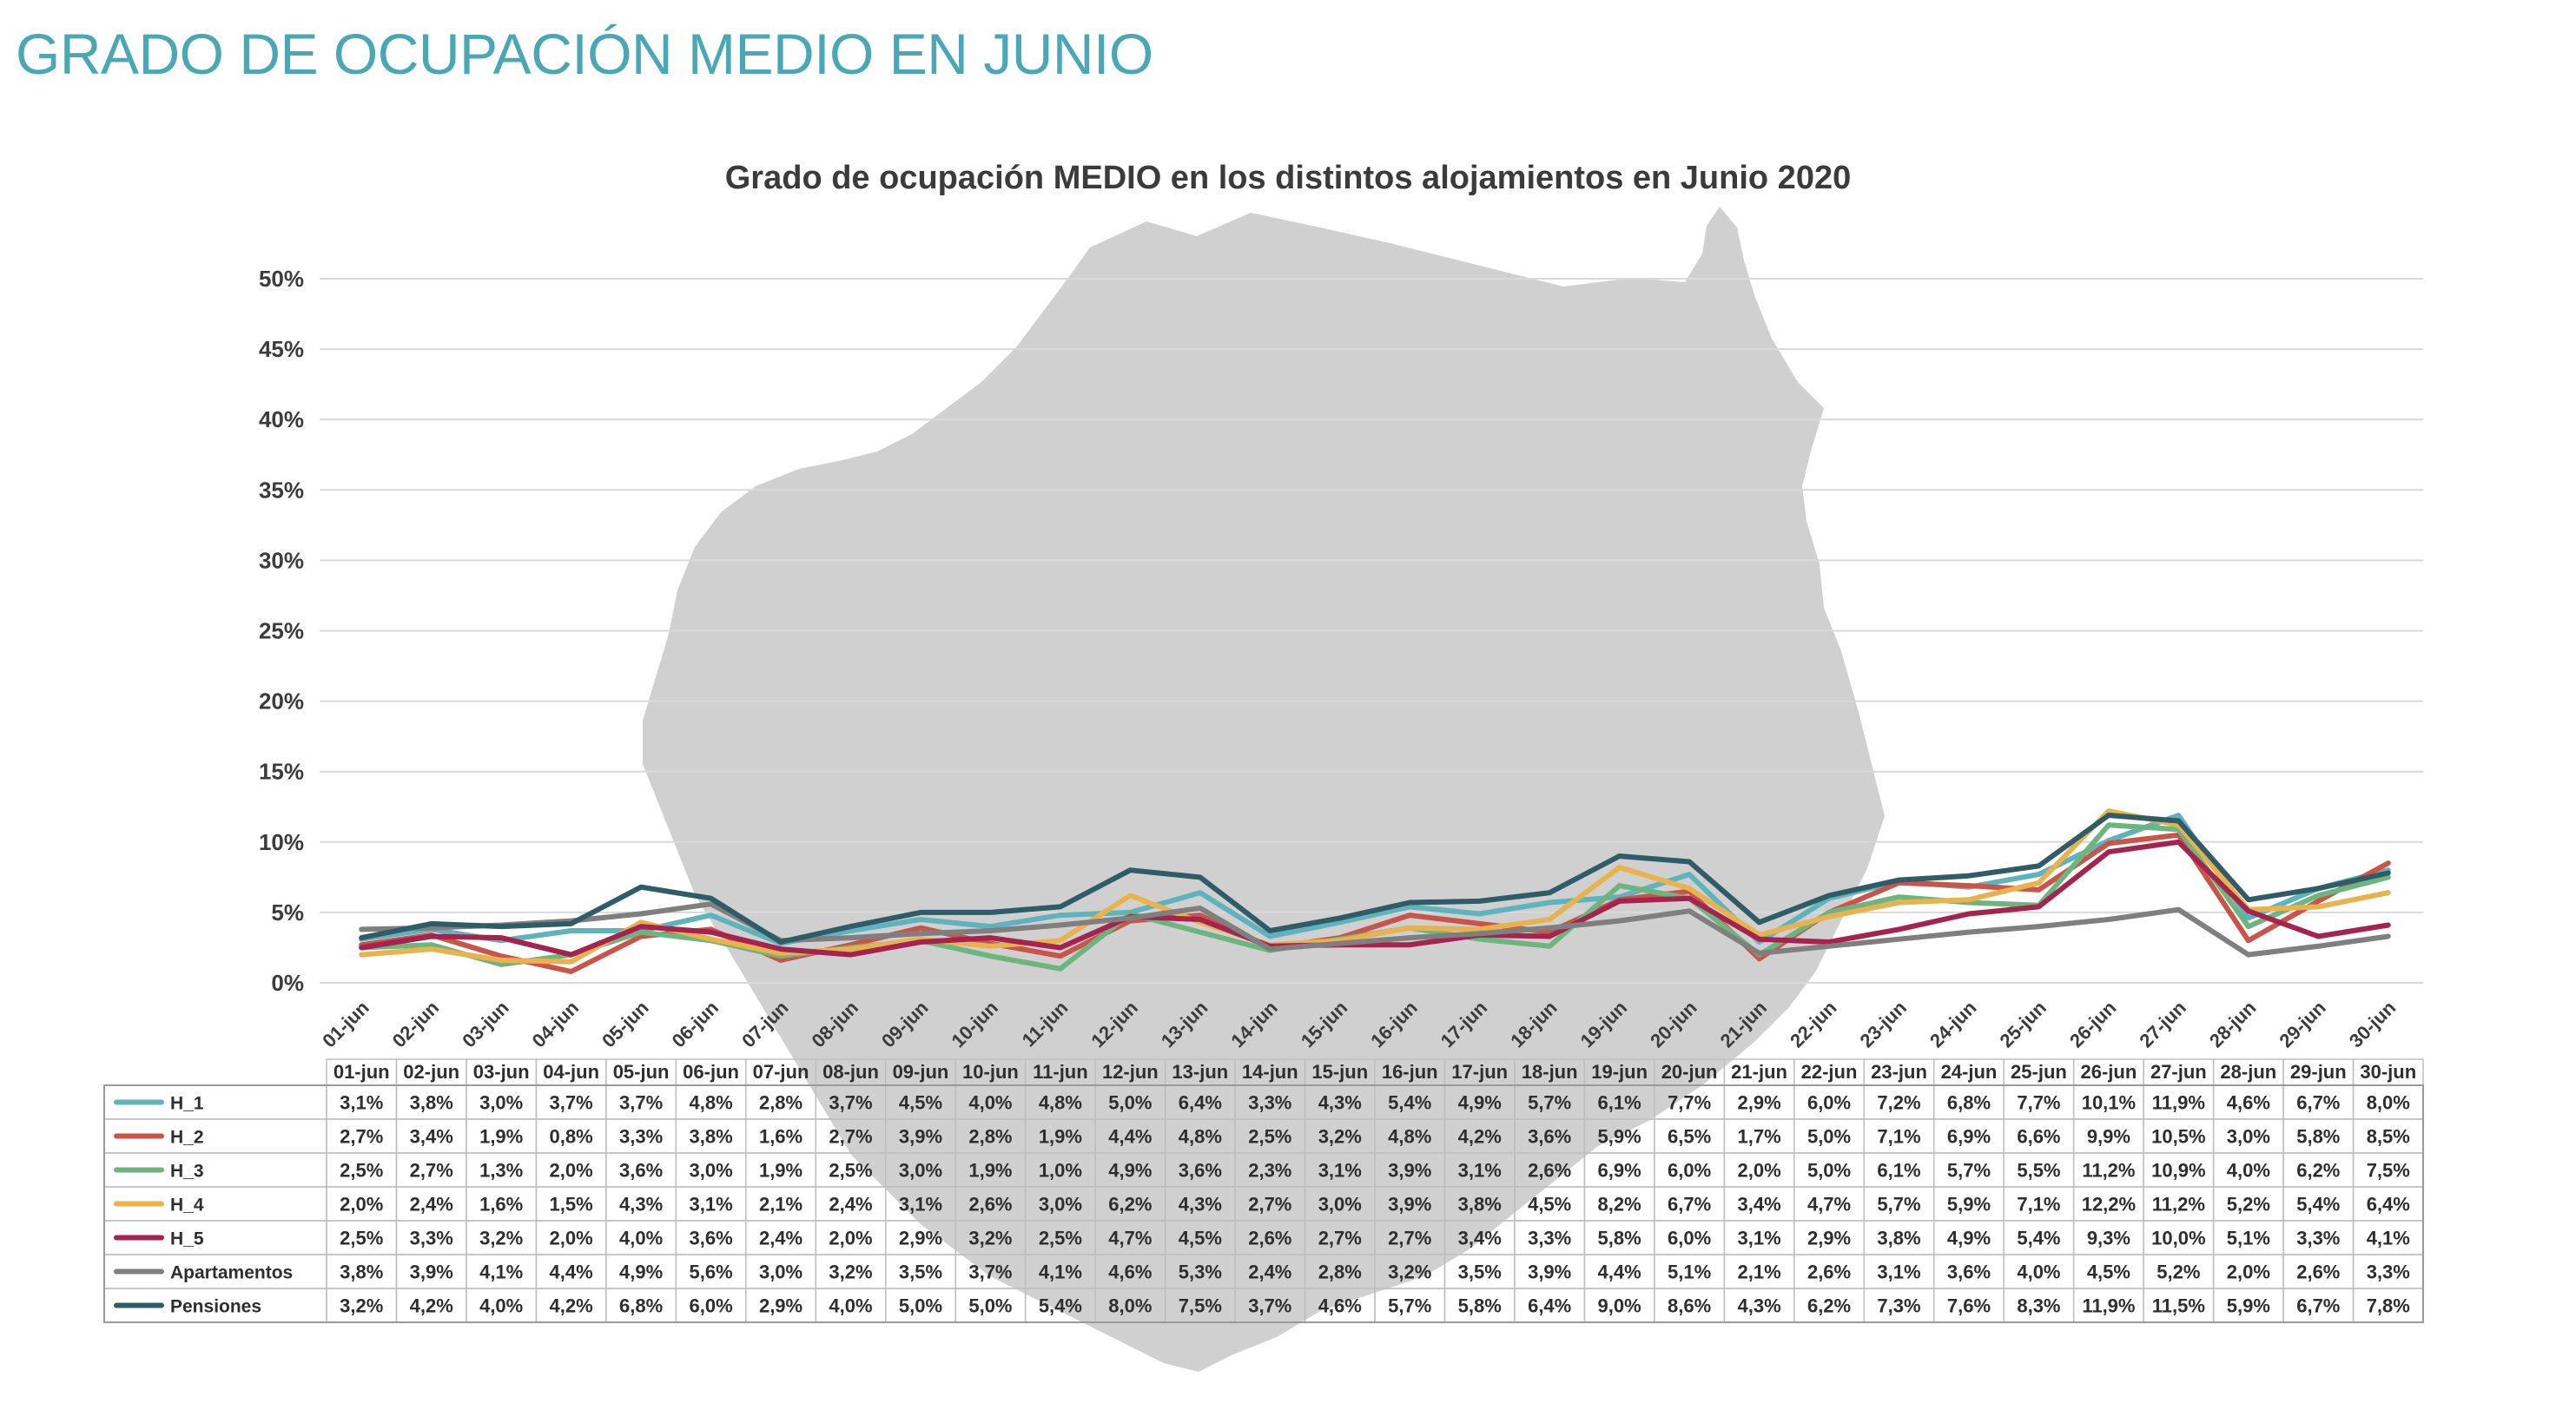 The height and width of the screenshot is (1410, 2576). What do you see at coordinates (2039, 1072) in the screenshot?
I see `table-header-label: 25-jun` at bounding box center [2039, 1072].